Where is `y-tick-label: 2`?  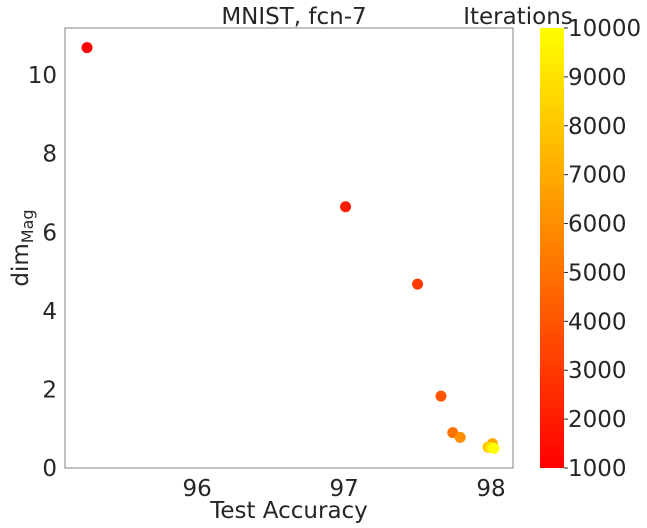 y-tick-label: 2 is located at coordinates (49, 390).